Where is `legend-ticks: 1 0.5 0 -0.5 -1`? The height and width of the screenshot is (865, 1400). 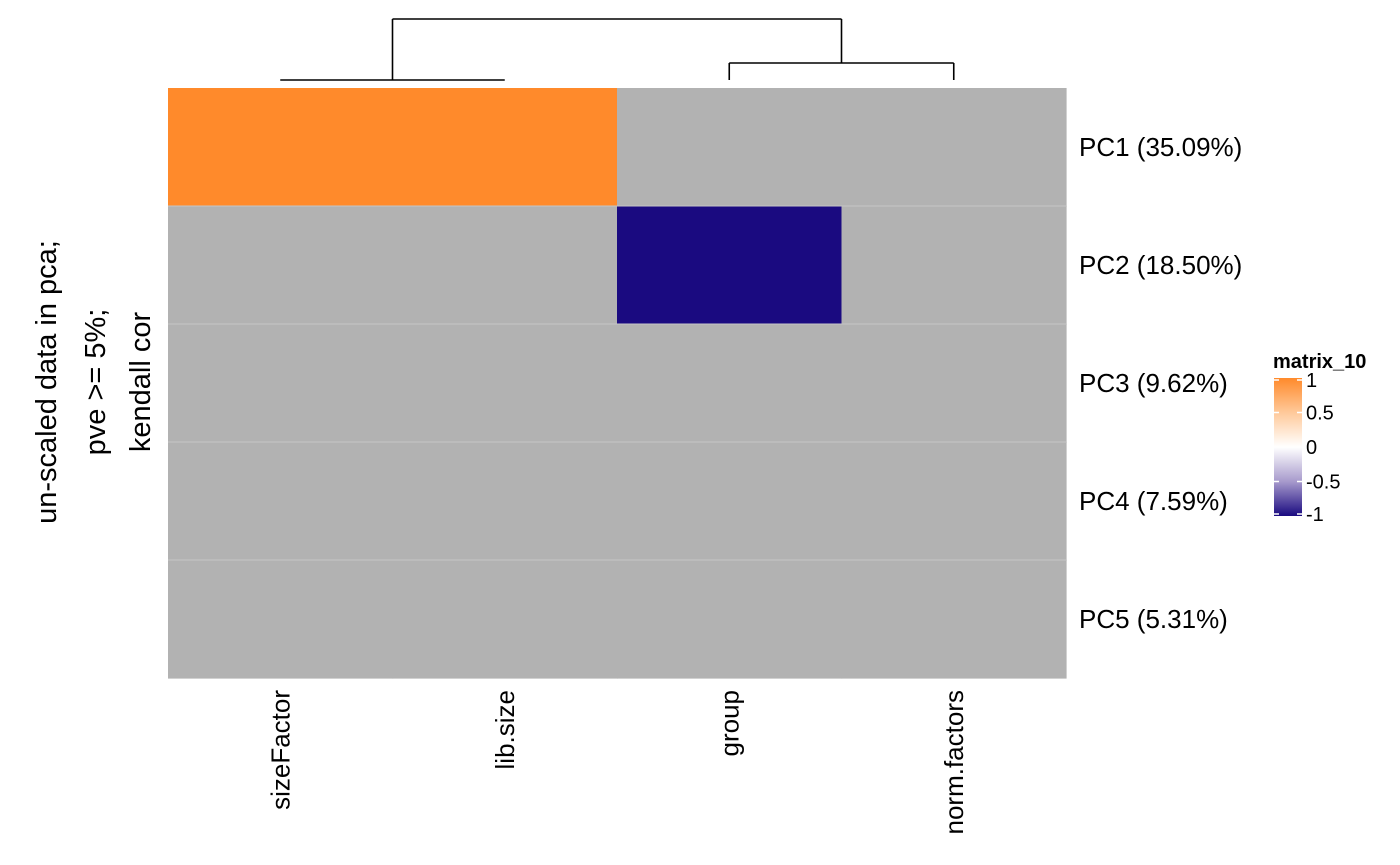
legend-ticks: 1 0.5 0 -0.5 -1 is located at coordinates (1307, 448).